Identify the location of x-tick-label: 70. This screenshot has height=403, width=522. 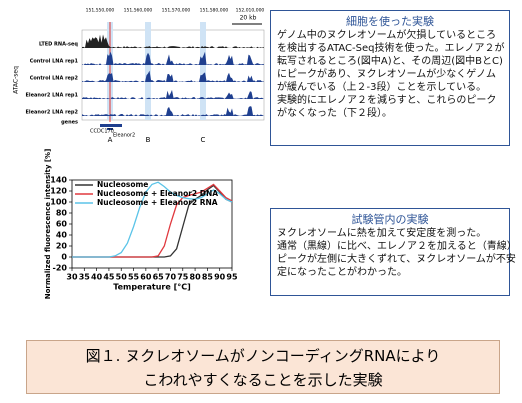
(171, 277).